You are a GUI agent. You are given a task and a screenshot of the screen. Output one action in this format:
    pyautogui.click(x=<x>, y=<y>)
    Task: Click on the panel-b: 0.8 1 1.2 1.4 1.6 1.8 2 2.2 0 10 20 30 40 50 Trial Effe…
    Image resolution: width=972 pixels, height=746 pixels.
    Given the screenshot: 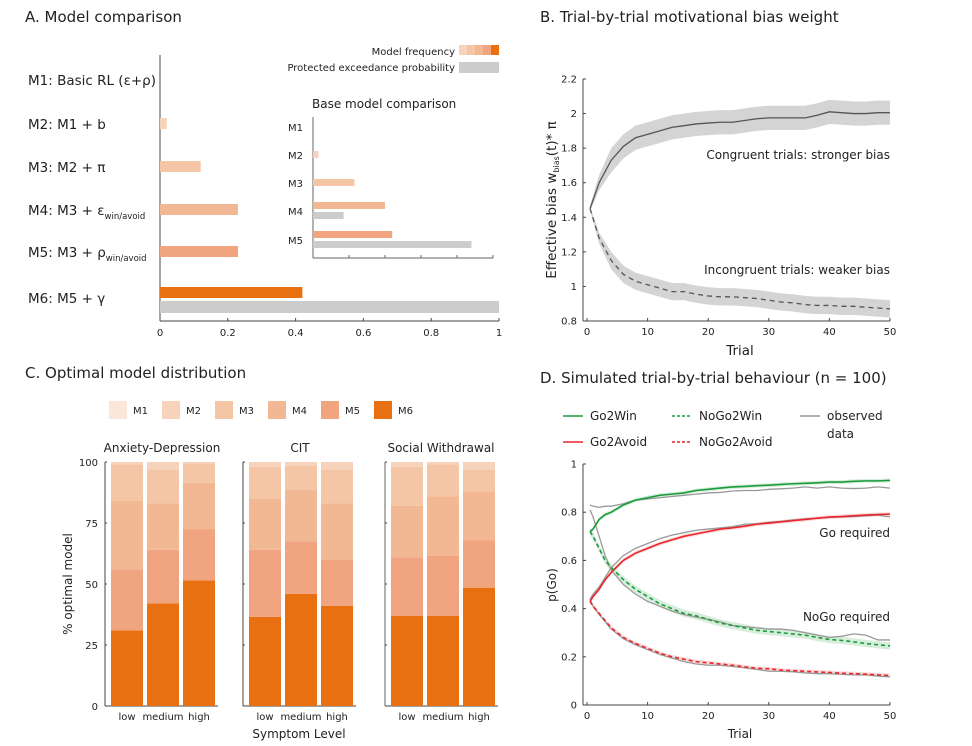 What is the action you would take?
    pyautogui.click(x=720, y=217)
    